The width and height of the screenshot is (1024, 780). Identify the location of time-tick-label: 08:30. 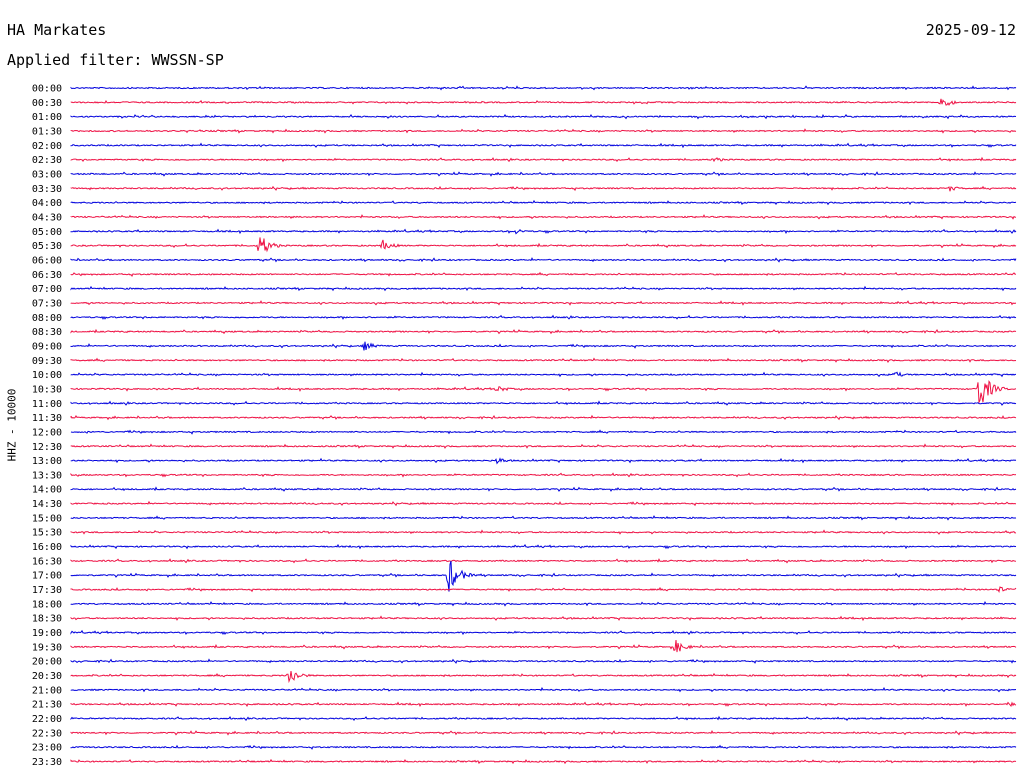
(47, 332).